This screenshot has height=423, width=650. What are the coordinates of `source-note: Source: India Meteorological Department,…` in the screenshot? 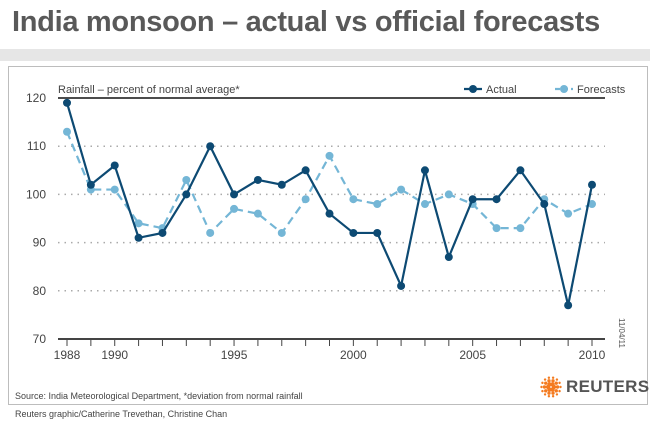 It's located at (159, 396).